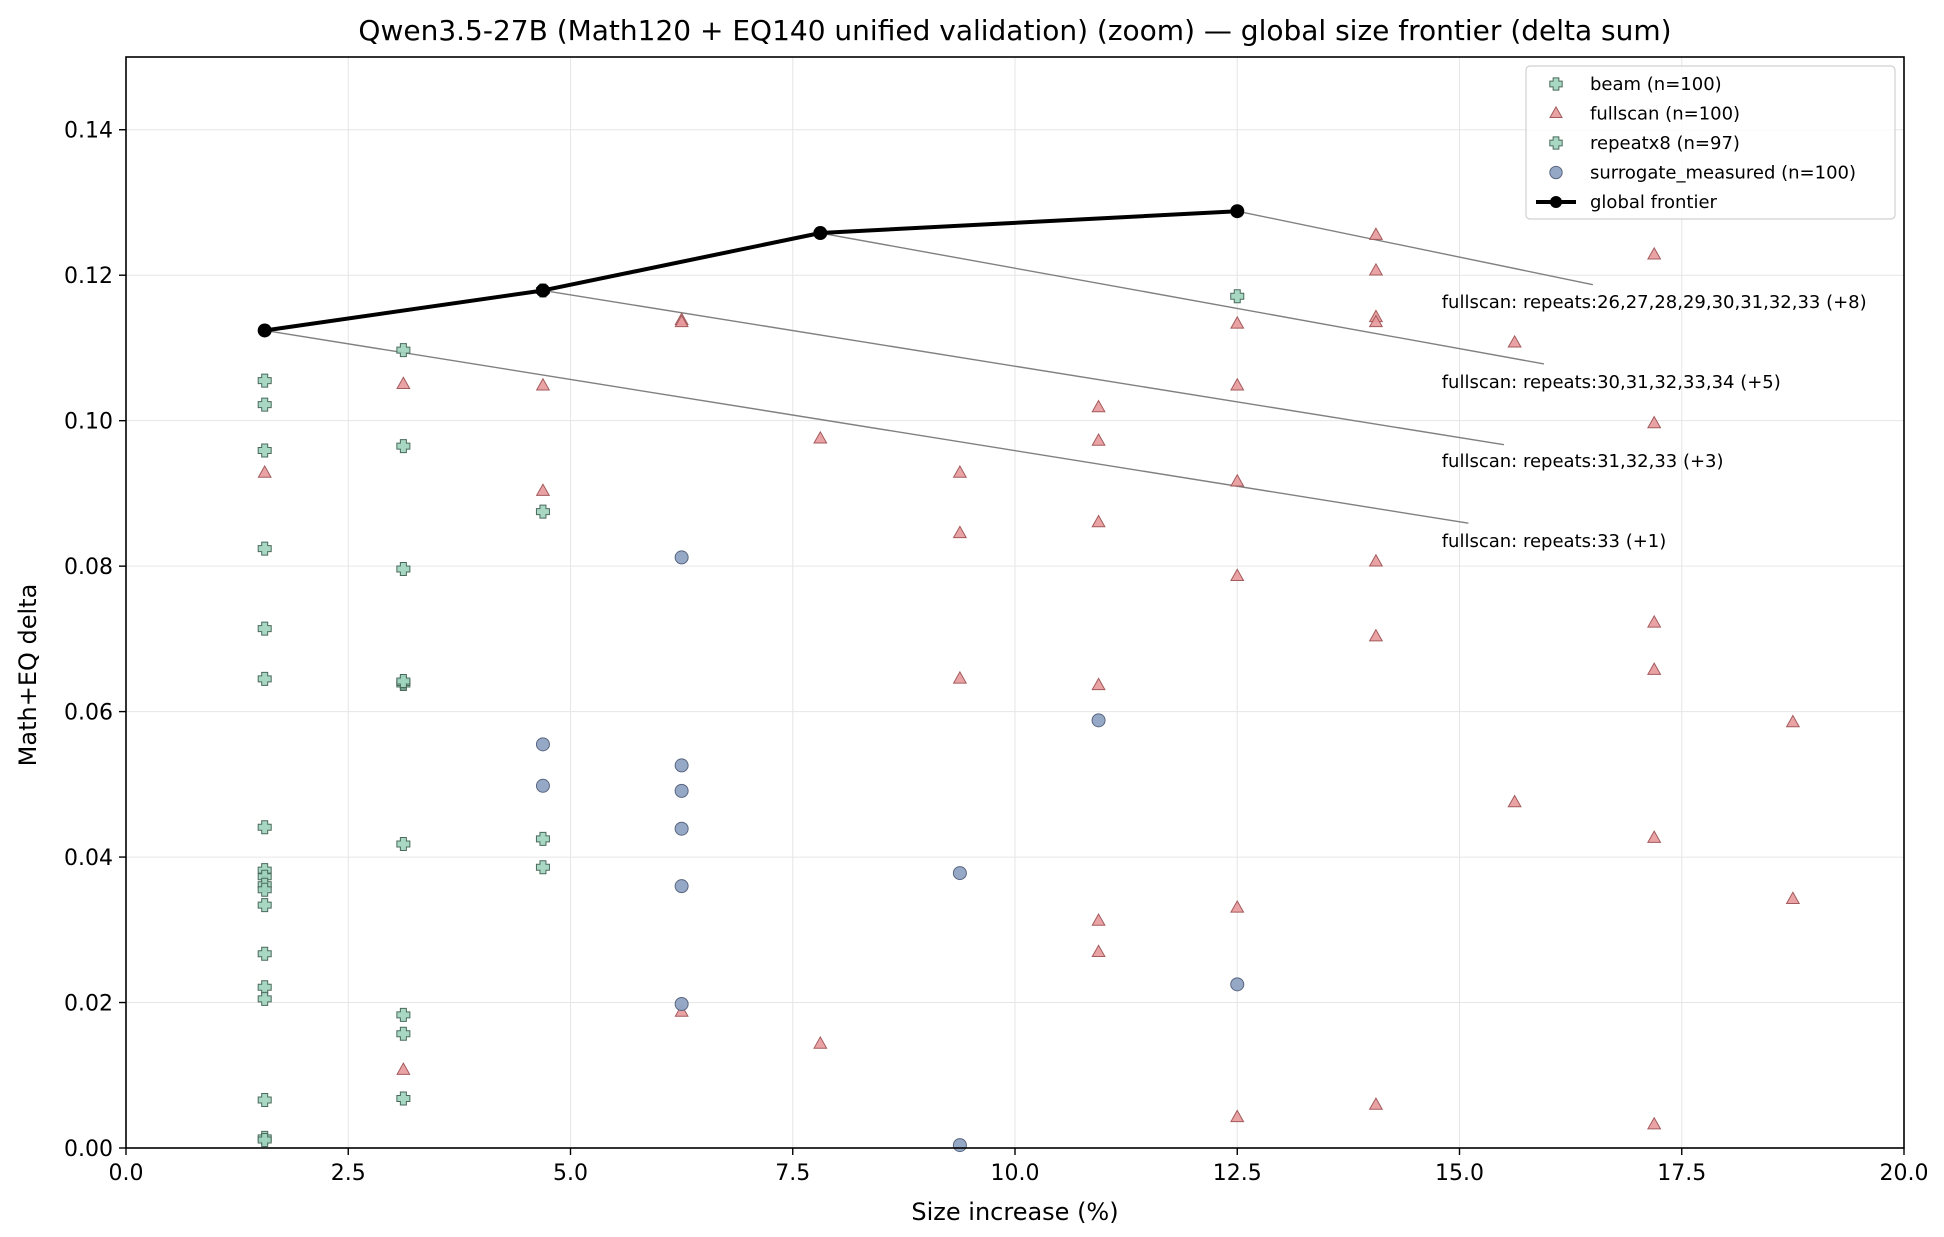 The width and height of the screenshot is (1944, 1237). Describe the element at coordinates (28, 675) in the screenshot. I see `y-axis-title: Math+EQ delta` at that location.